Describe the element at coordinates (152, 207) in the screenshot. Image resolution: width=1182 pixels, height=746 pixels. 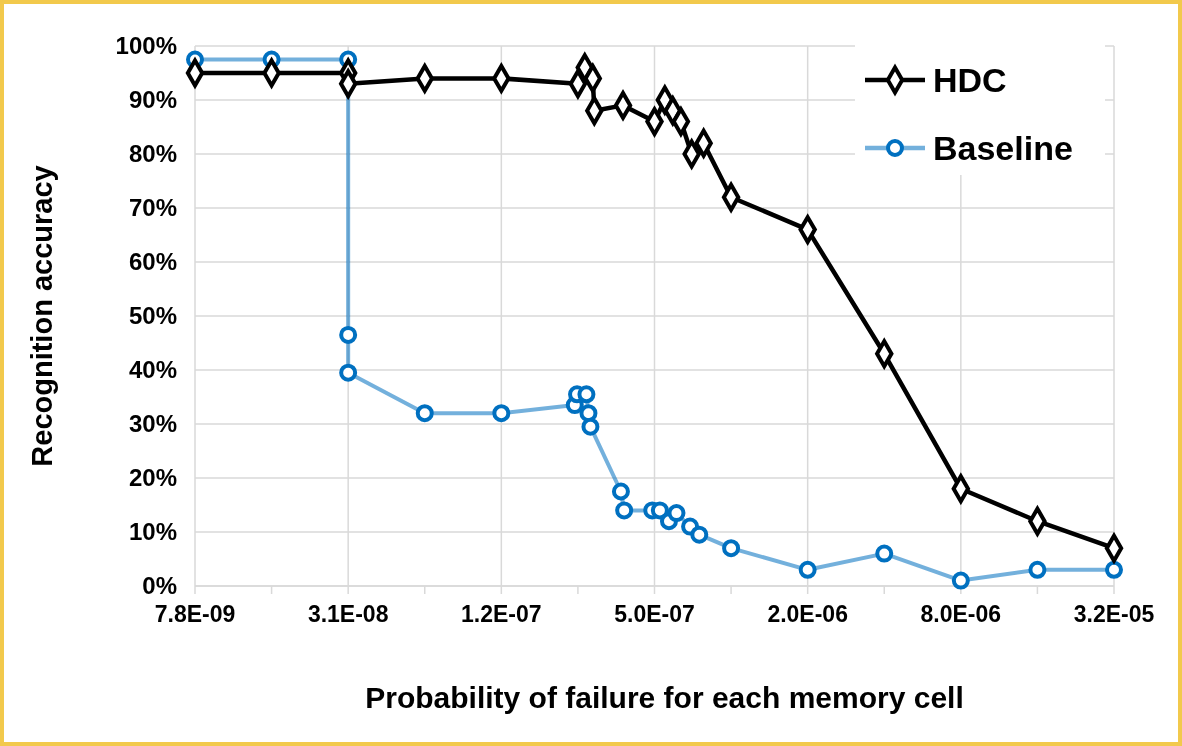
I see `y-tick-label: 70%` at that location.